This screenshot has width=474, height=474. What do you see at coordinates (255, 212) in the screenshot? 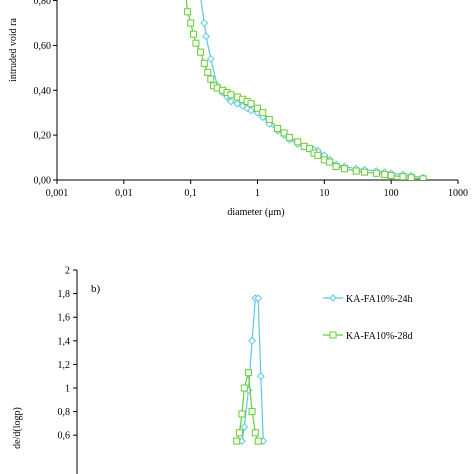
I see `panel-a-x-axis-title: diameter (μm)` at bounding box center [255, 212].